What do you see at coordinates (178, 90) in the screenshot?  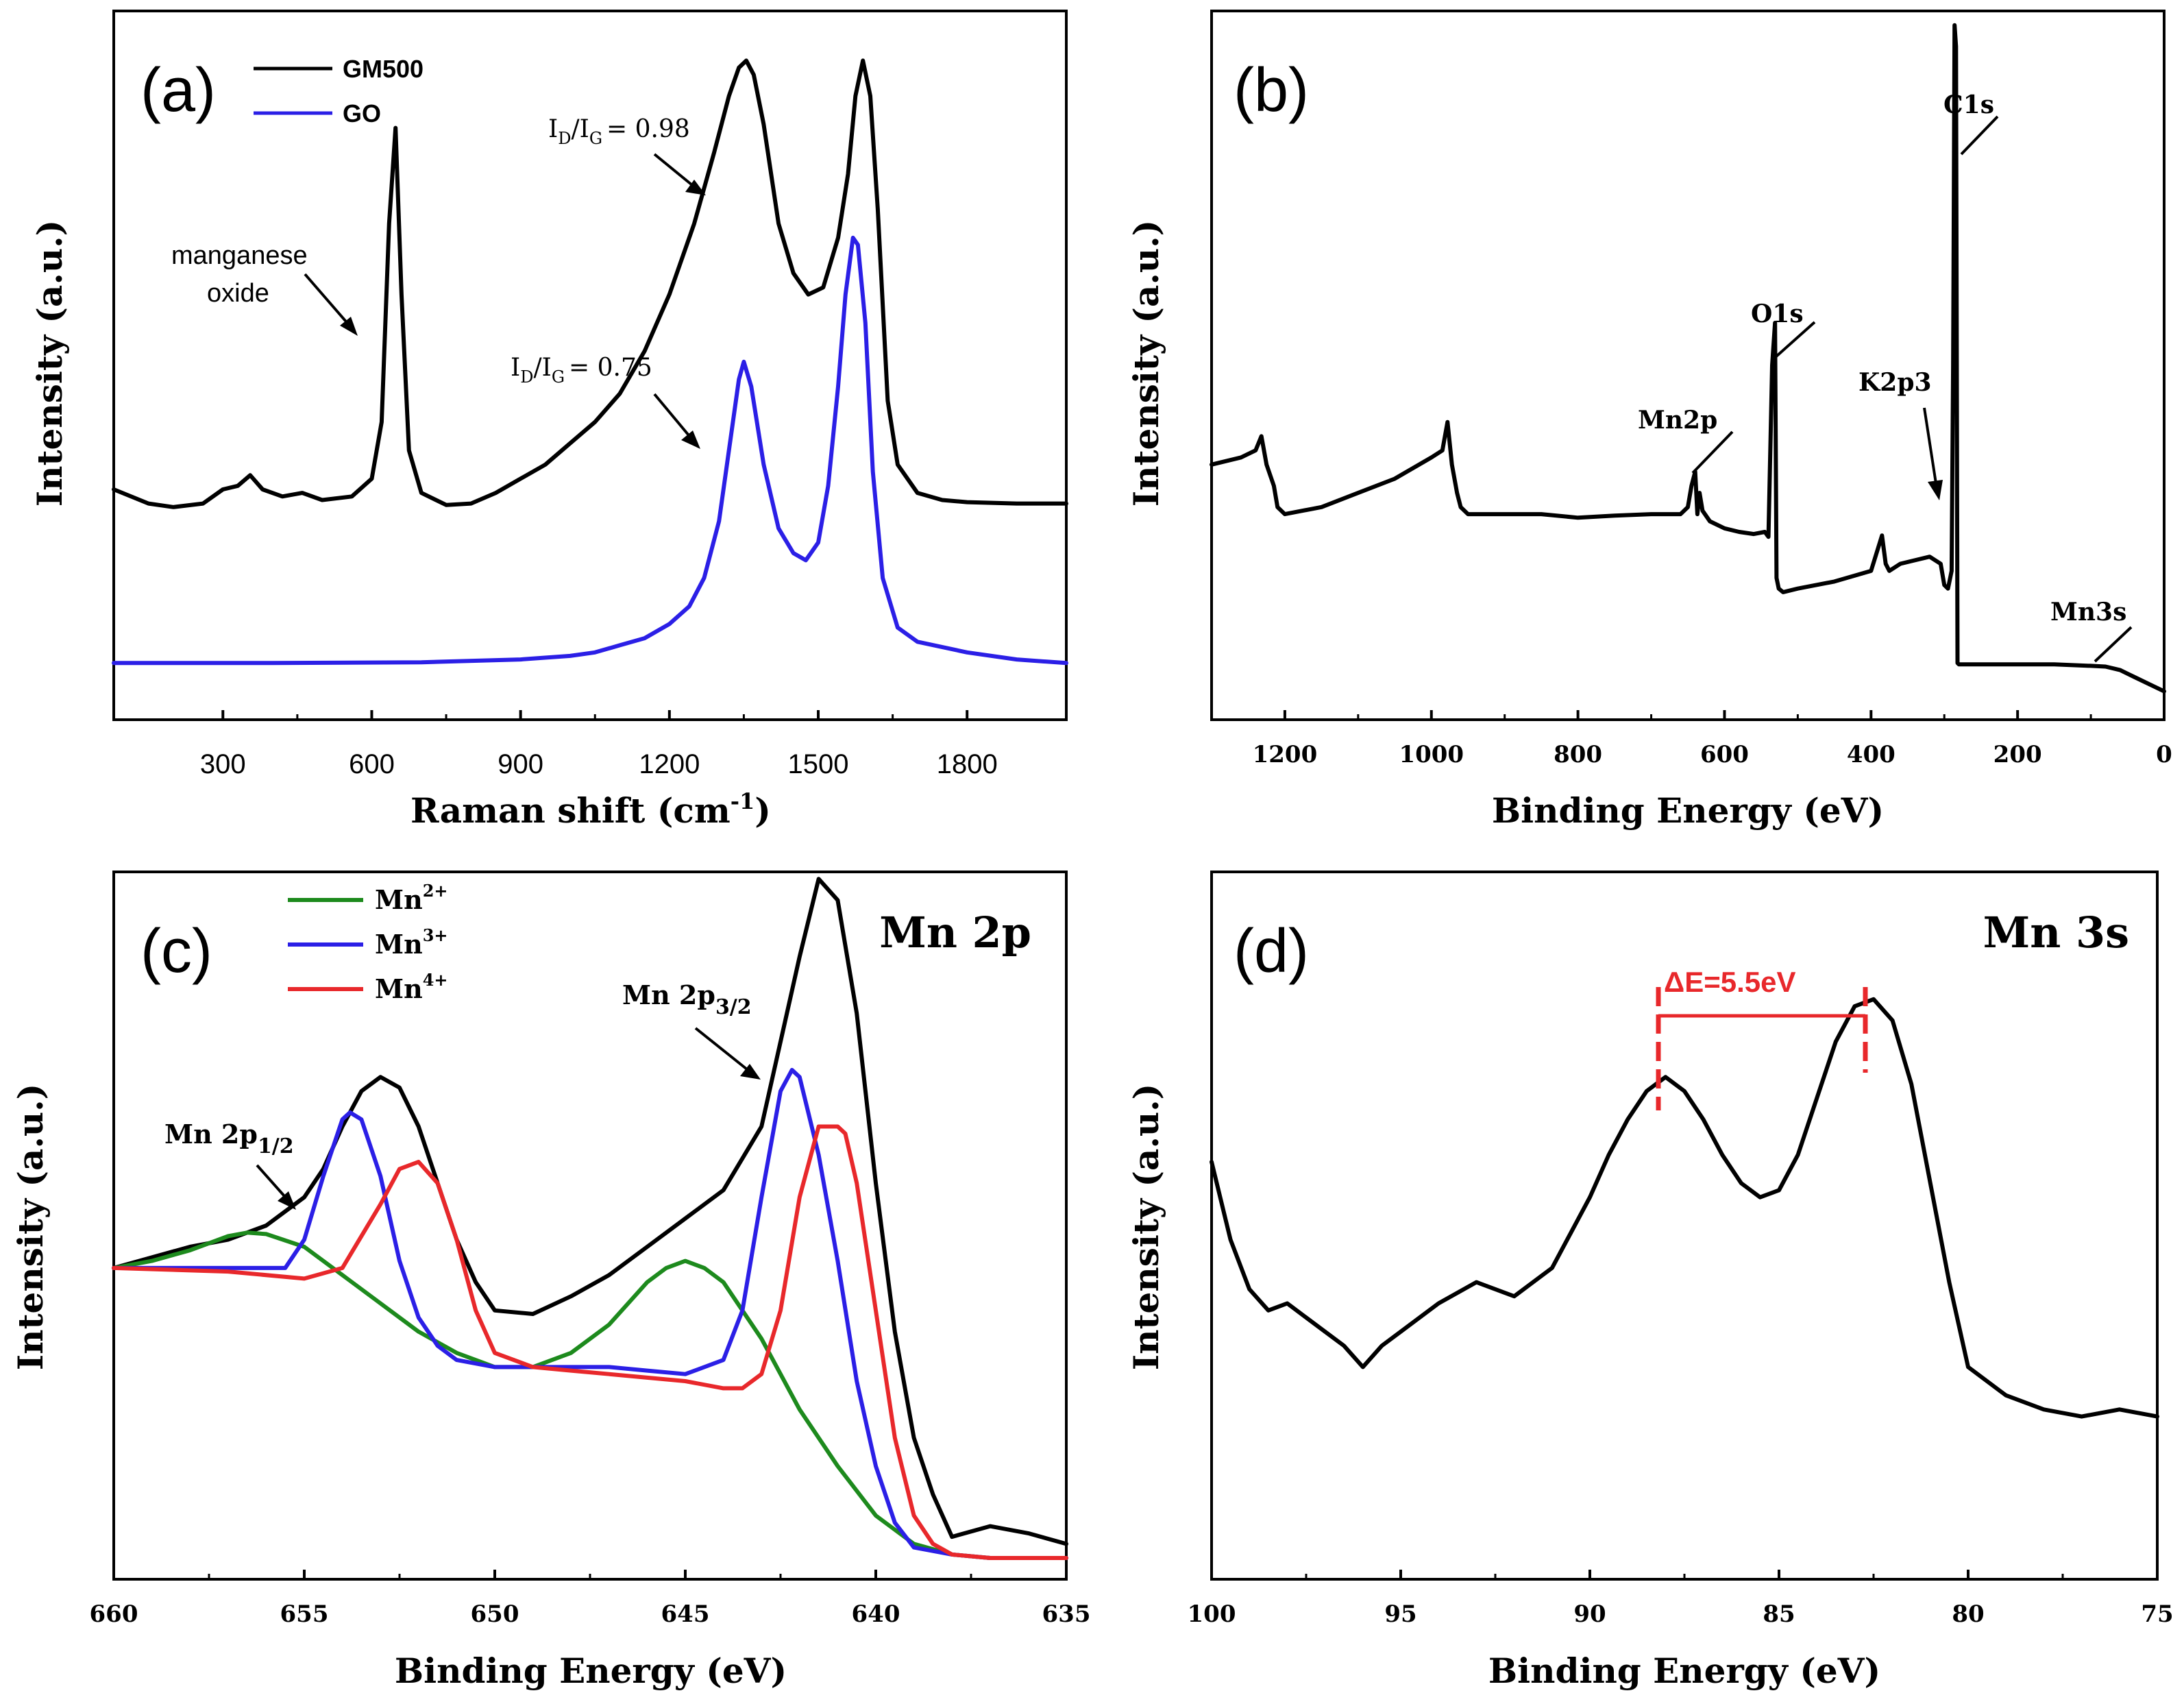 I see `panel-label-a: (a)` at bounding box center [178, 90].